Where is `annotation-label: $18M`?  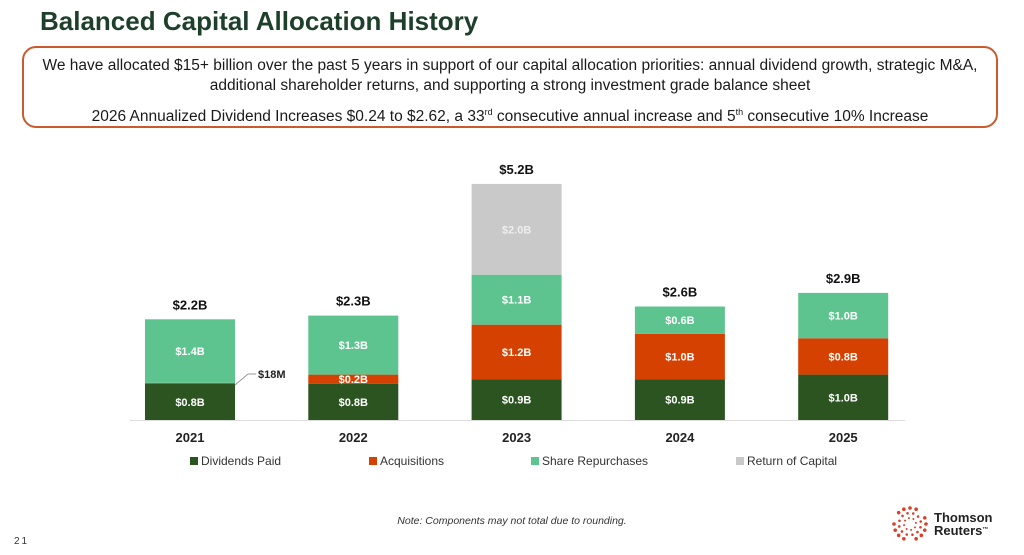 annotation-label: $18M is located at coordinates (272, 375).